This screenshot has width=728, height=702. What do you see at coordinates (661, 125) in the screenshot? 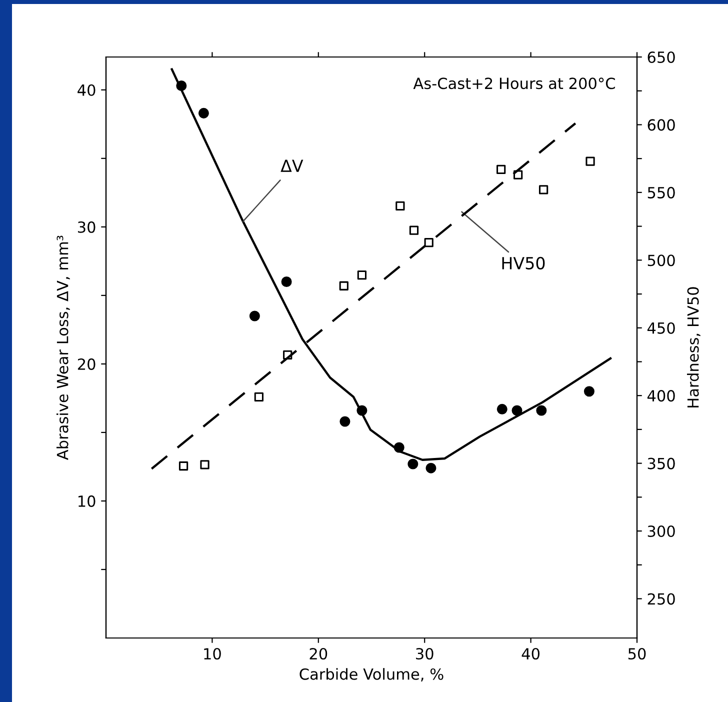
I see `y2-tick-label: 600` at bounding box center [661, 125].